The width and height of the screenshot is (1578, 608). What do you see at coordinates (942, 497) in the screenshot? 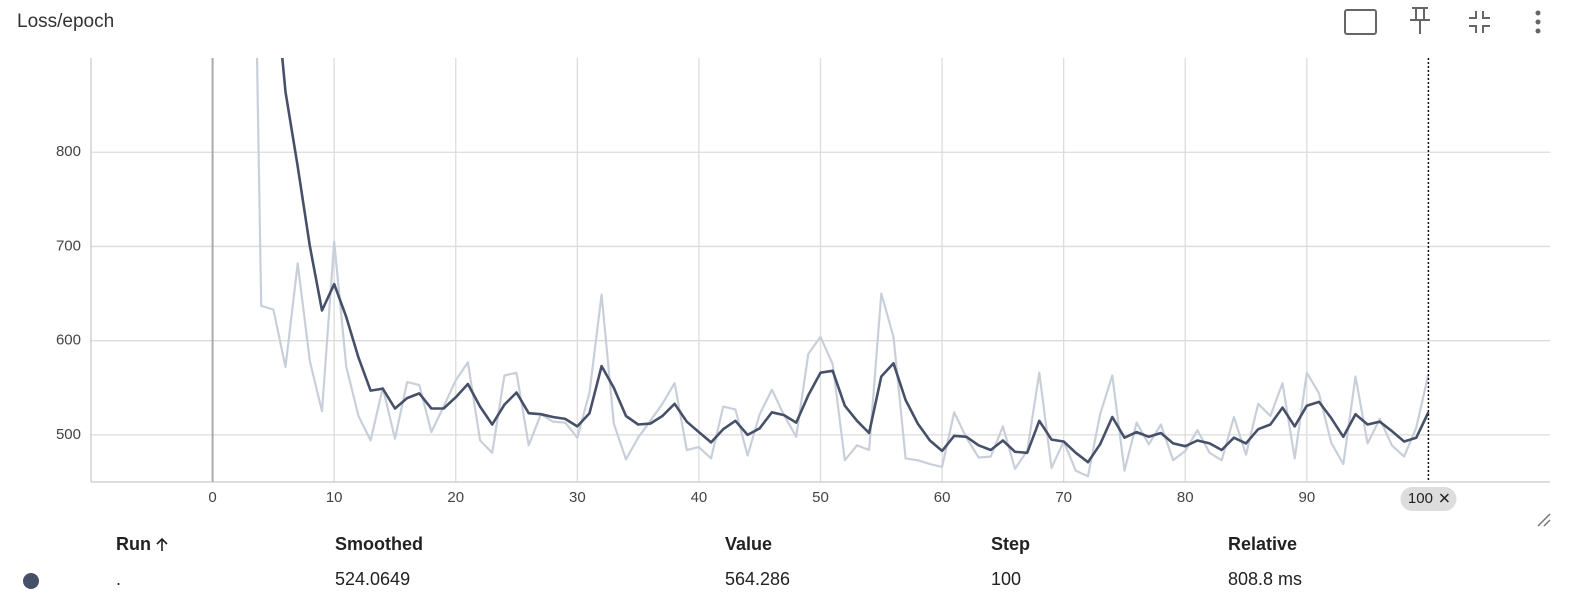
I see `x-tick-label: 60` at bounding box center [942, 497].